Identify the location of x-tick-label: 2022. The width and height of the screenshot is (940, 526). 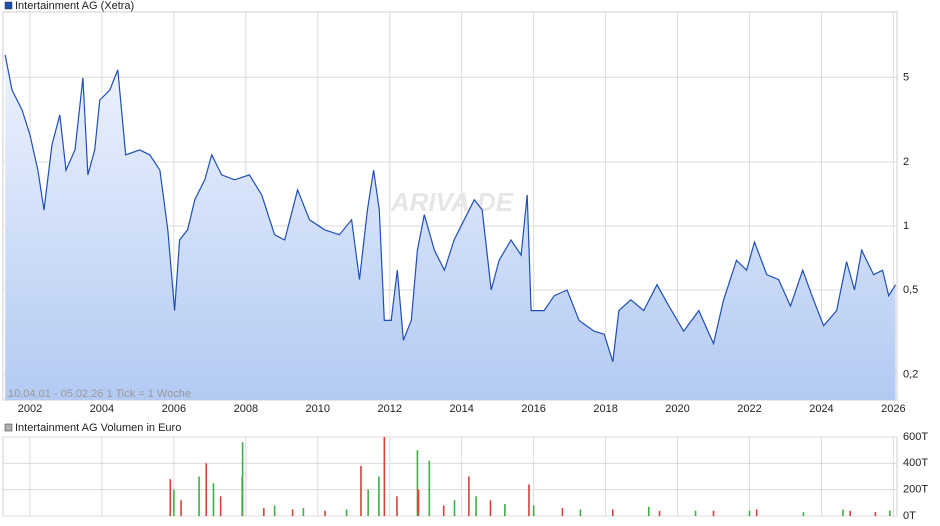
(749, 409).